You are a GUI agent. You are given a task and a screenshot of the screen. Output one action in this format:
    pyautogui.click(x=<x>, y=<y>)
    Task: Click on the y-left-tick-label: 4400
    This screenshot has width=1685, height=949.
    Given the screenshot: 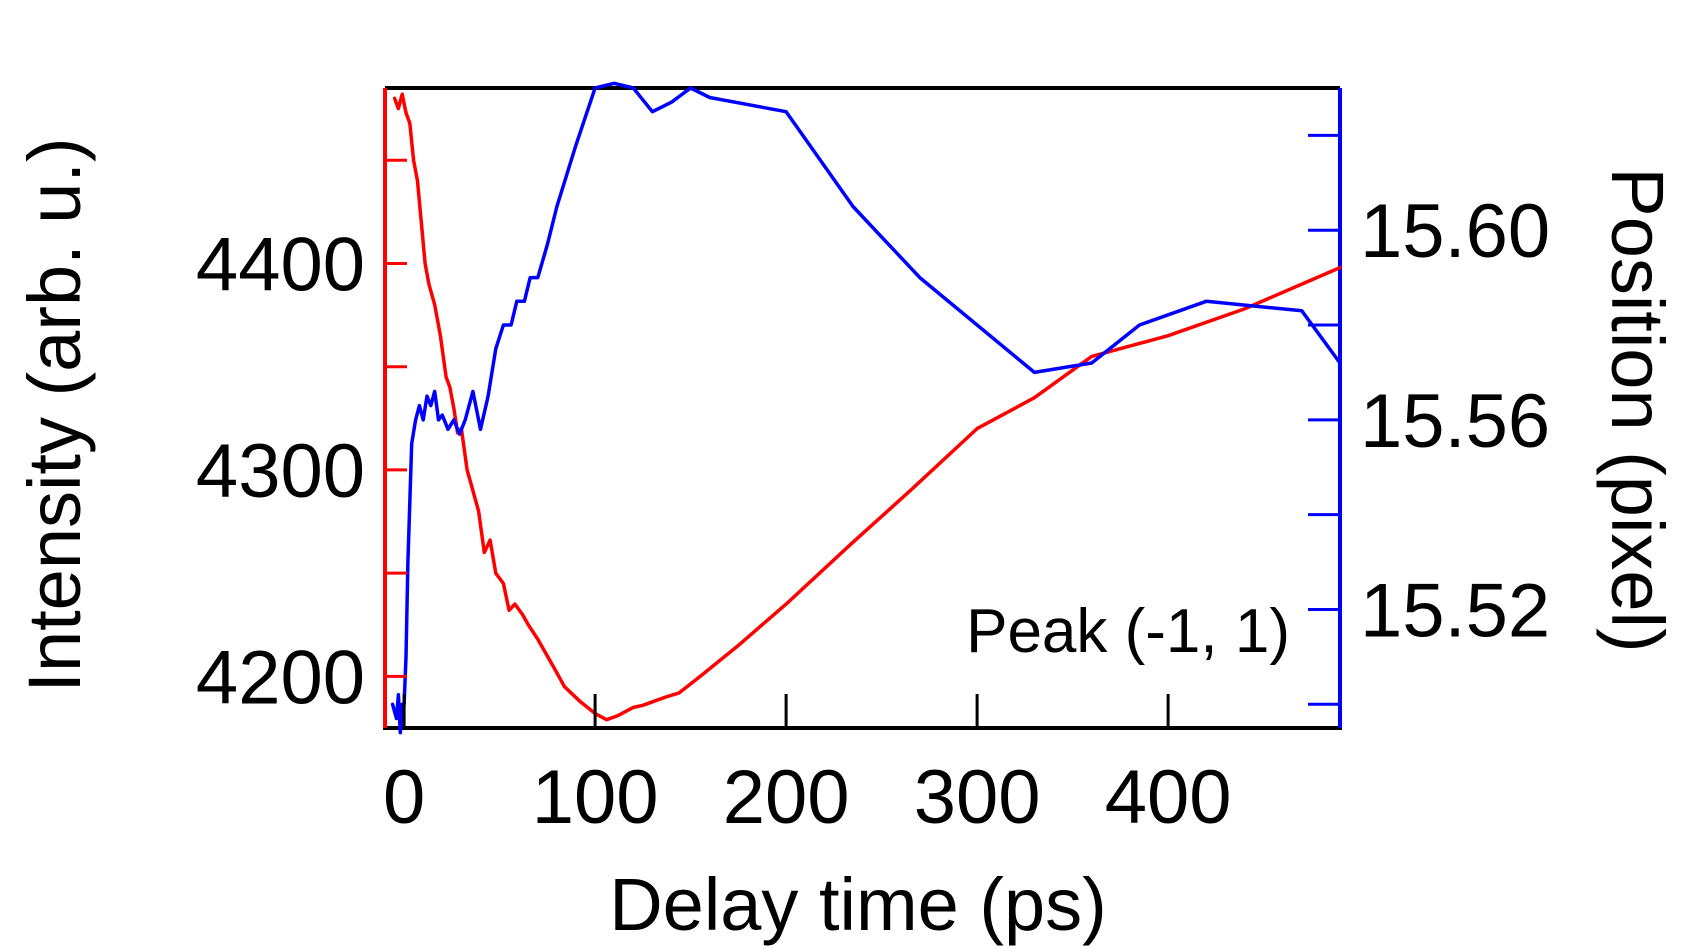 What is the action you would take?
    pyautogui.click(x=280, y=264)
    